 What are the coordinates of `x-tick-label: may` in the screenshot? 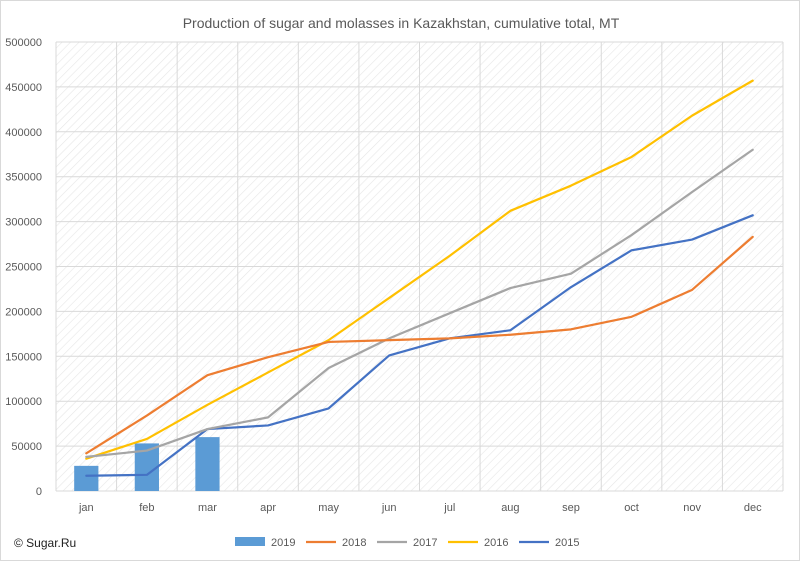 It's located at (328, 508).